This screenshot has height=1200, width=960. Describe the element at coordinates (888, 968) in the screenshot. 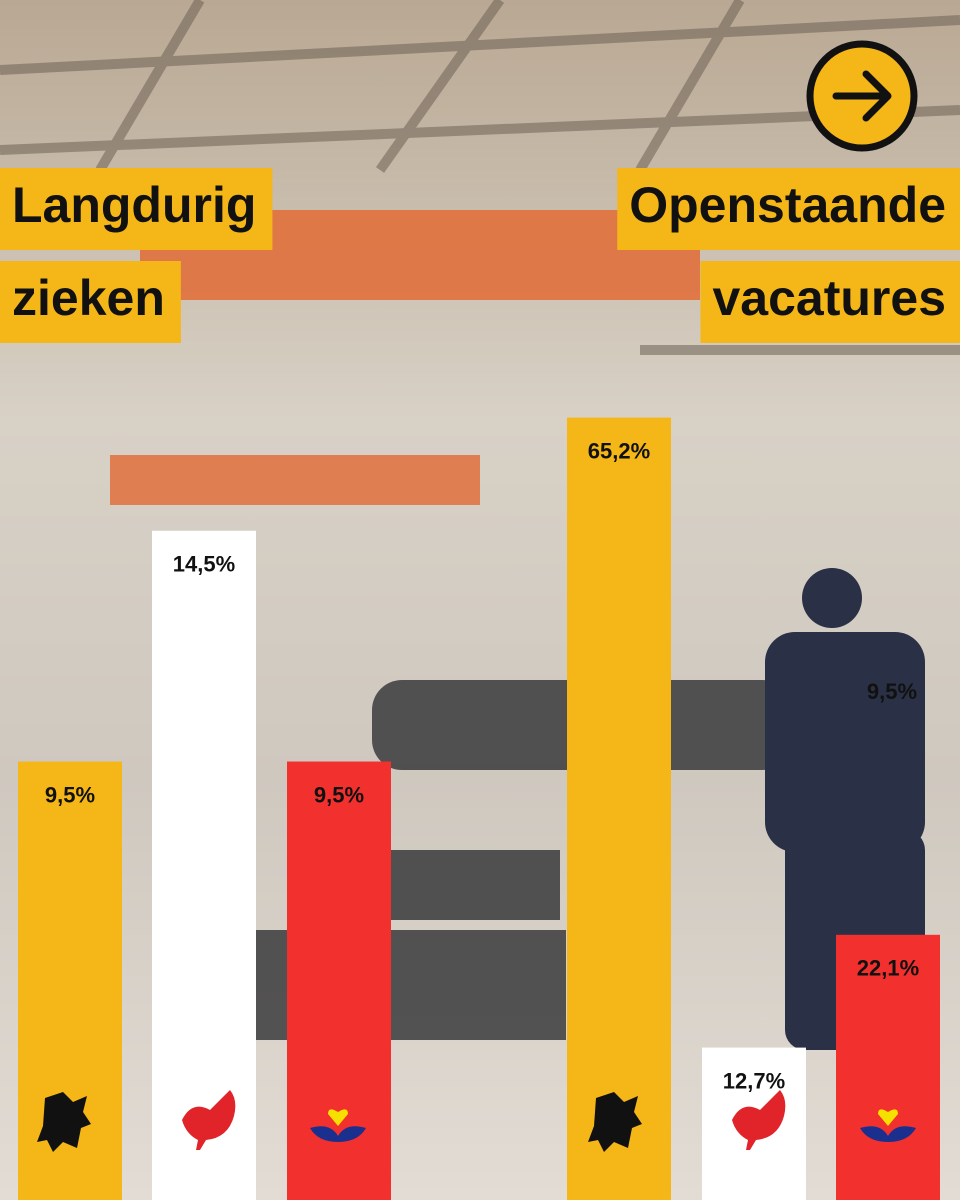

I see `value-label: 22,1%` at that location.